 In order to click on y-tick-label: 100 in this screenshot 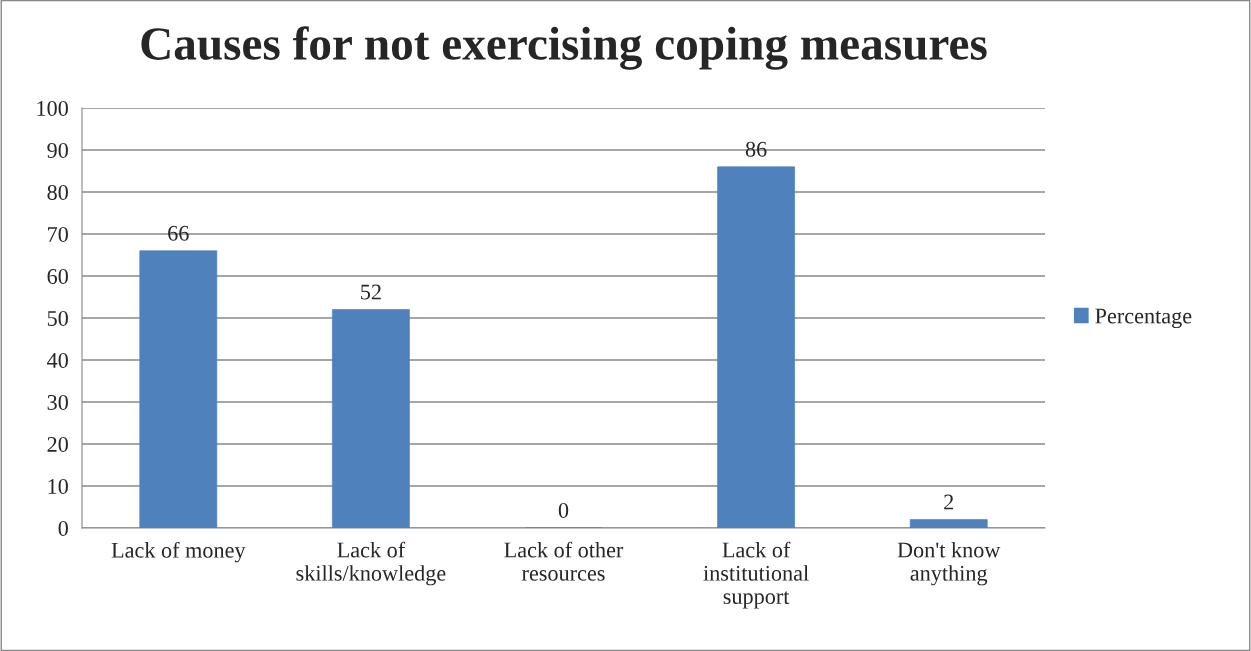, I will do `click(52, 108)`.